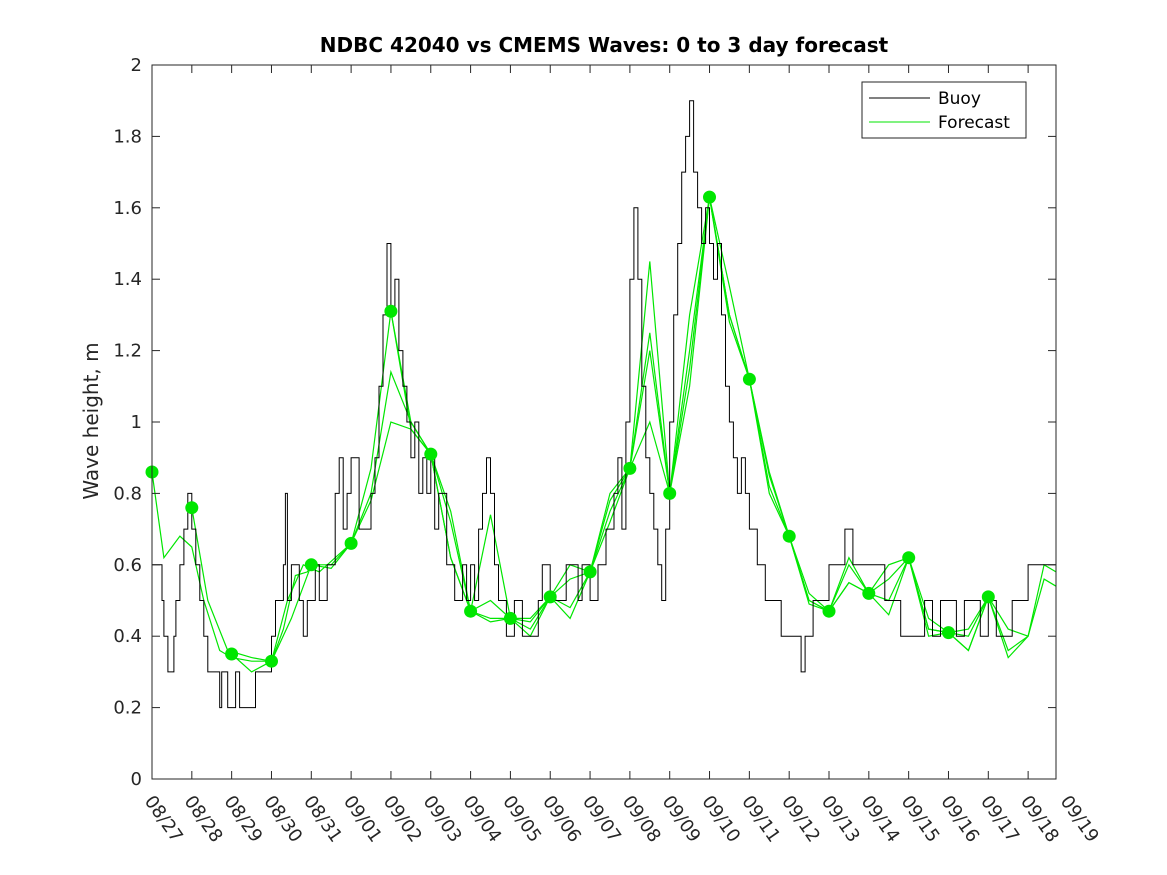  Describe the element at coordinates (127, 208) in the screenshot. I see `y-tick-label-8: 1.6` at that location.